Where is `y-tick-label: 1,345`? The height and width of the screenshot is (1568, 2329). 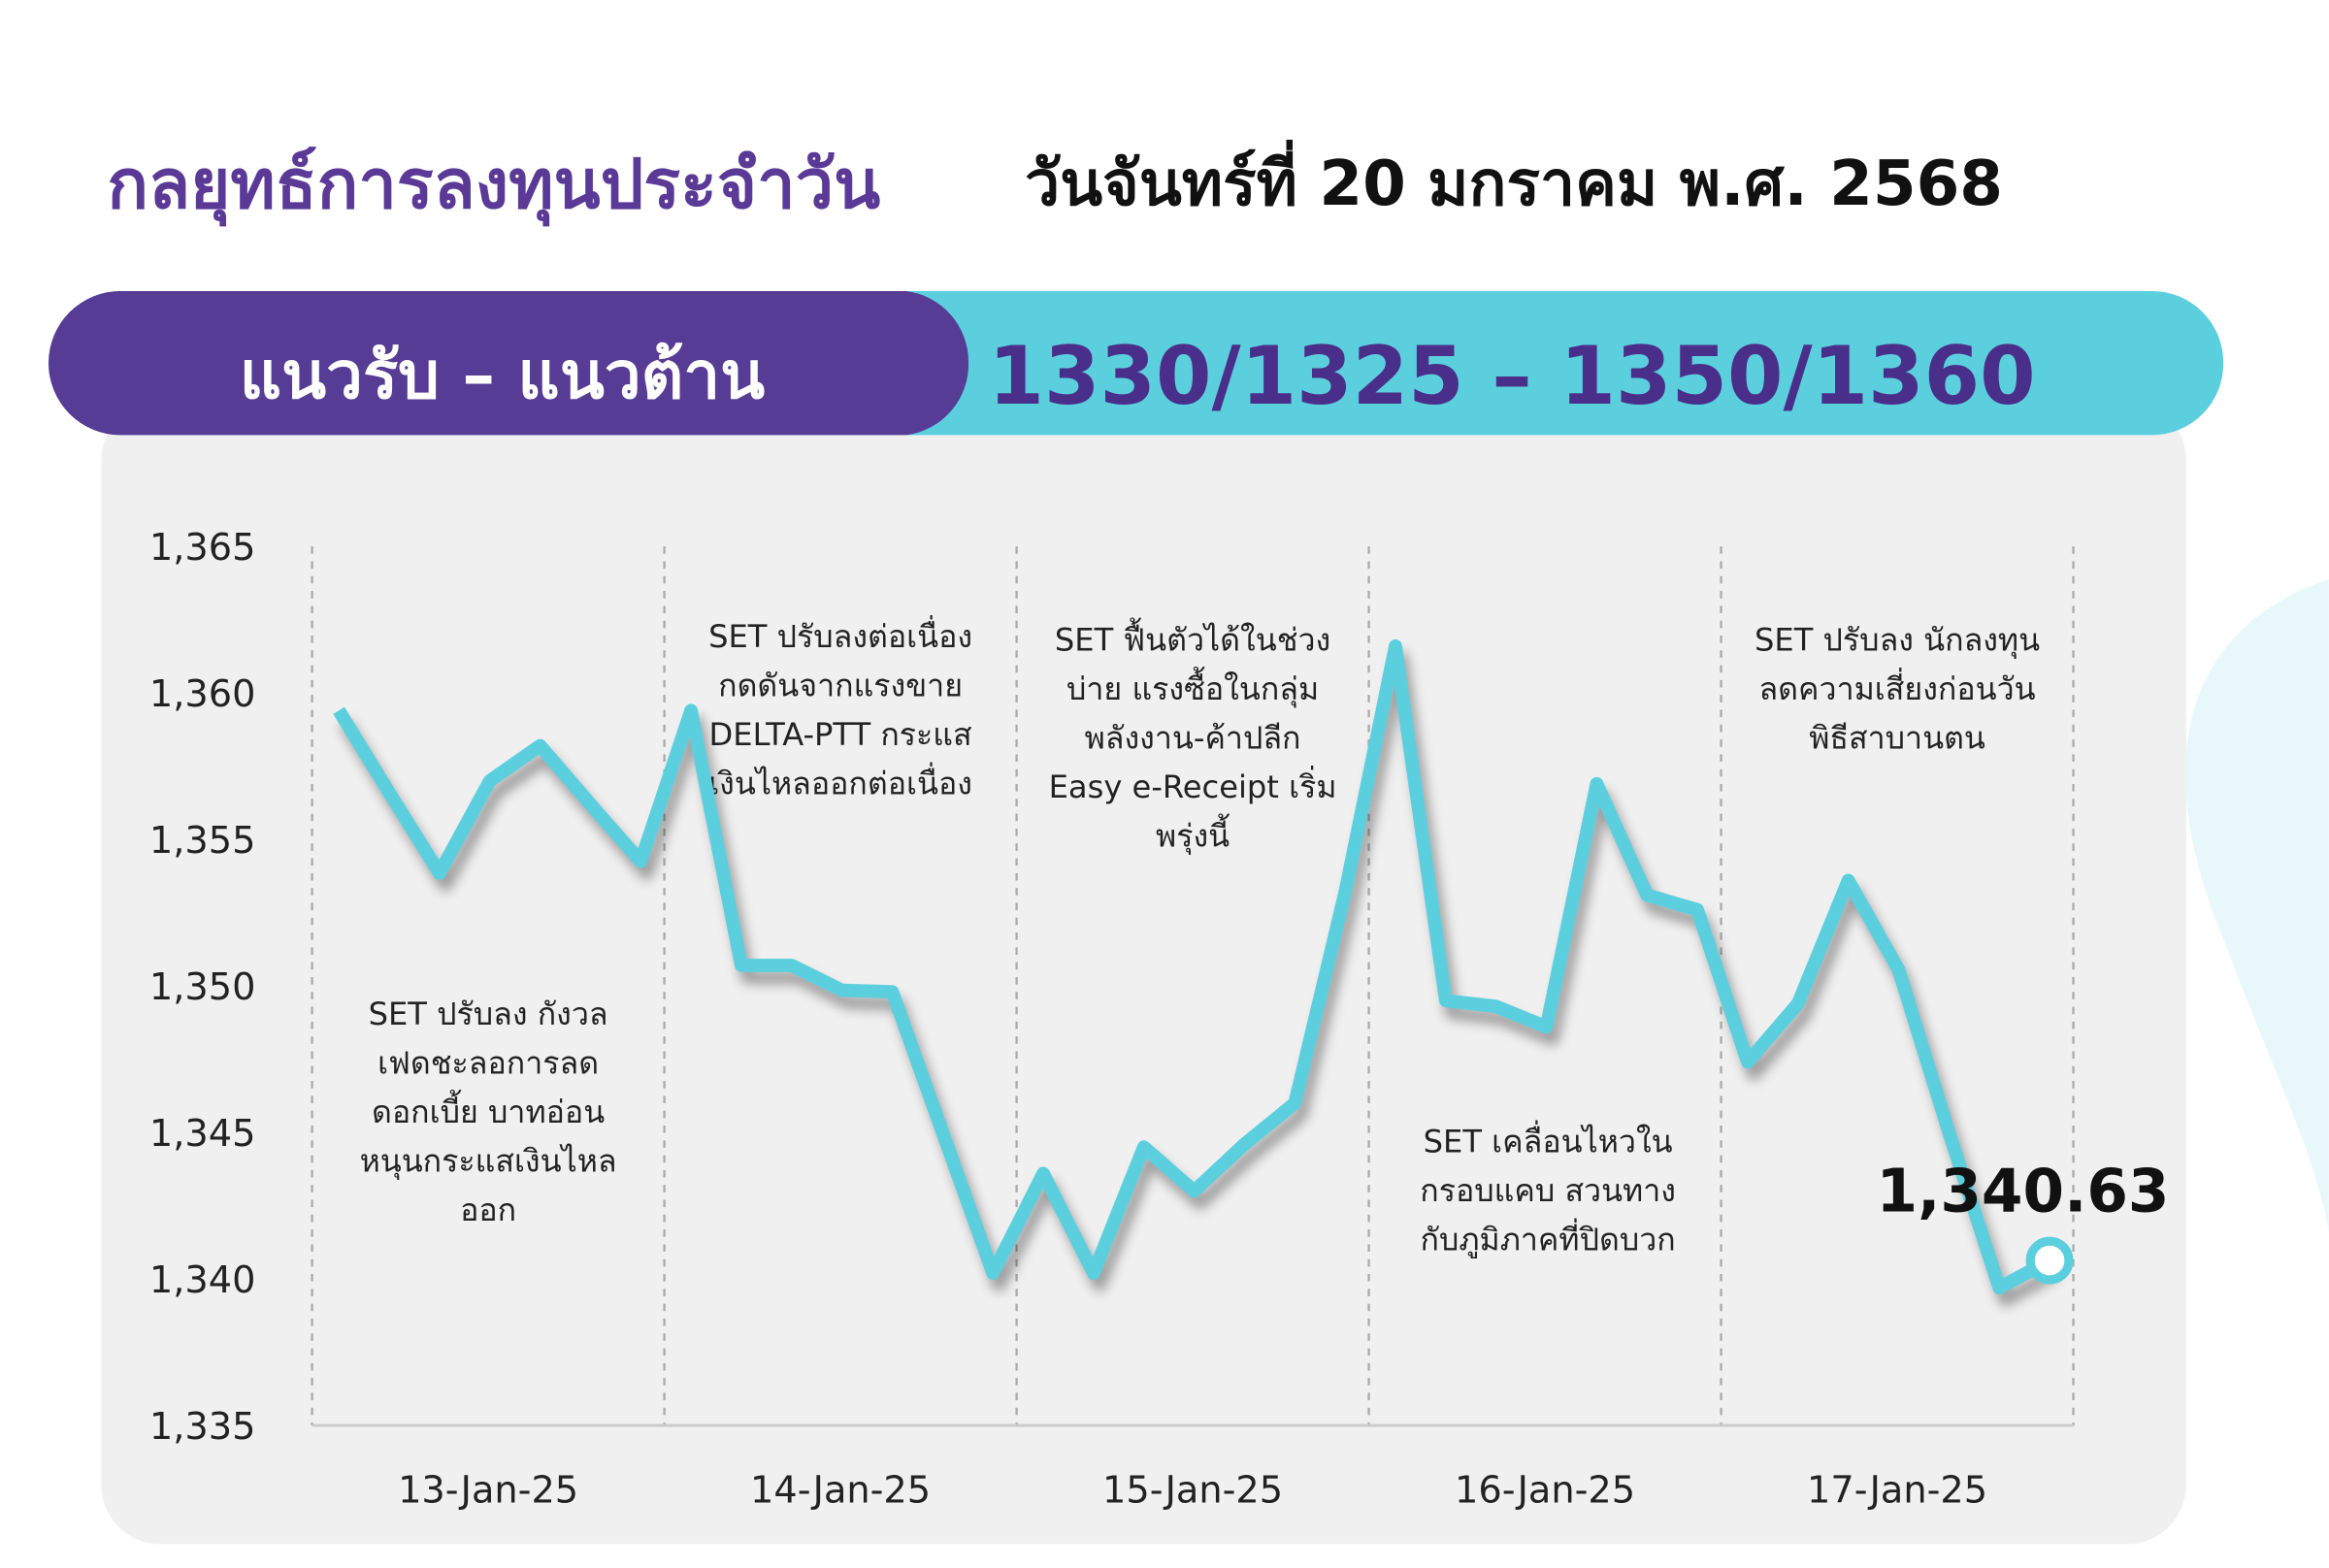 y-tick-label: 1,345 is located at coordinates (203, 1134).